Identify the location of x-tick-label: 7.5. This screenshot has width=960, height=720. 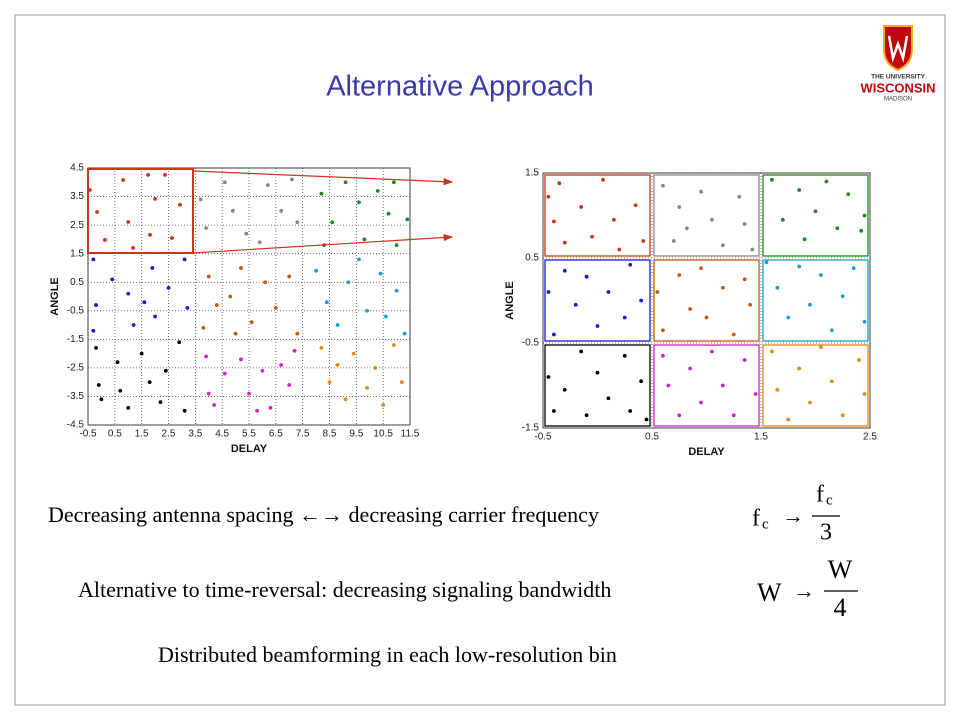
(303, 434).